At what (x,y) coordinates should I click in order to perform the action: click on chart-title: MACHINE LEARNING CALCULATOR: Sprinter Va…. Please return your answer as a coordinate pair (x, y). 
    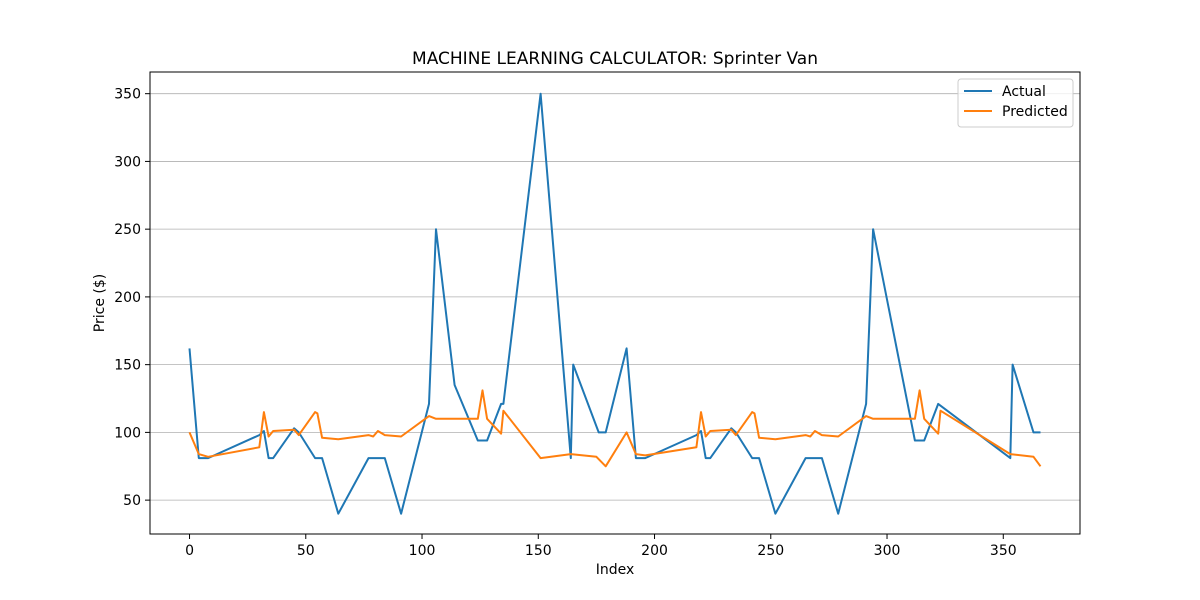
    Looking at the image, I should click on (615, 59).